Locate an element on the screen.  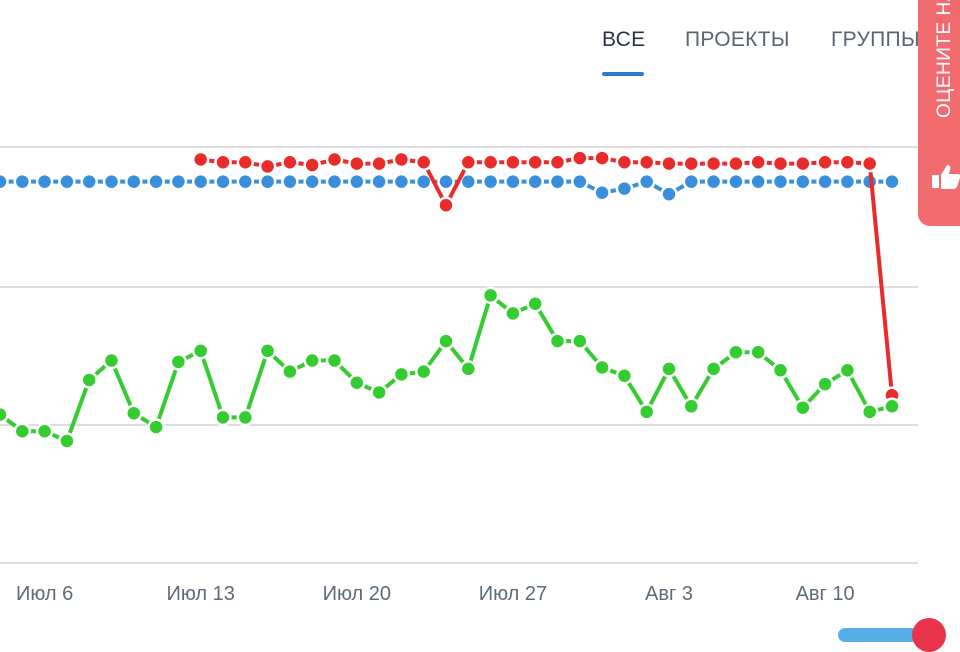
tab-projects: ПРОЕКТЫ is located at coordinates (737, 39).